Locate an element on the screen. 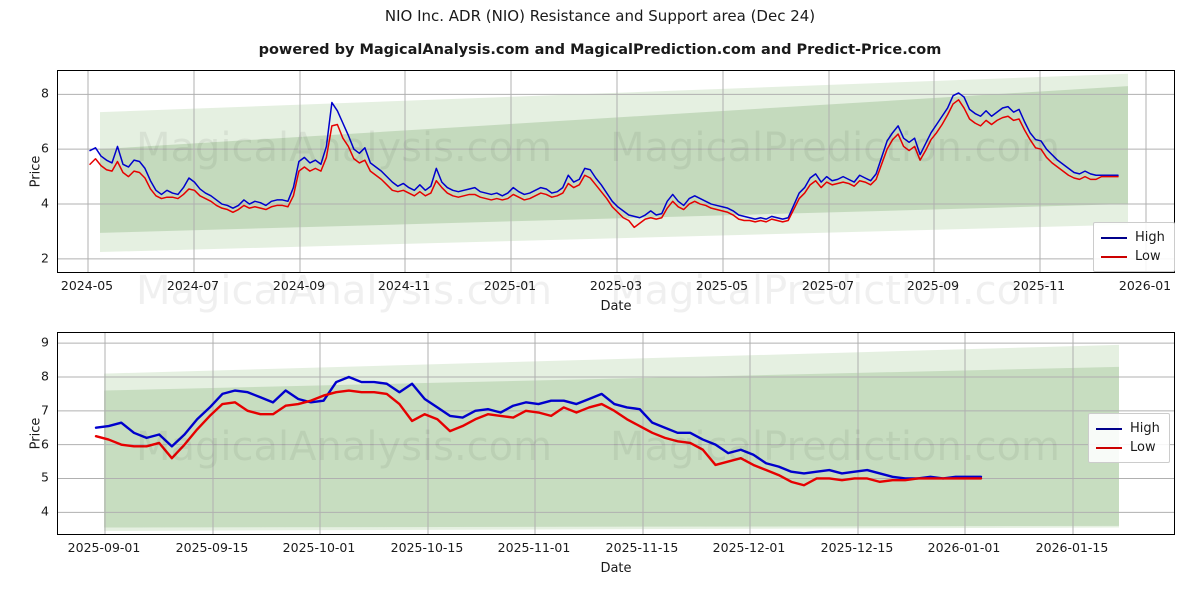 The width and height of the screenshot is (1200, 600). x-tick-label: 2025-09 is located at coordinates (933, 285).